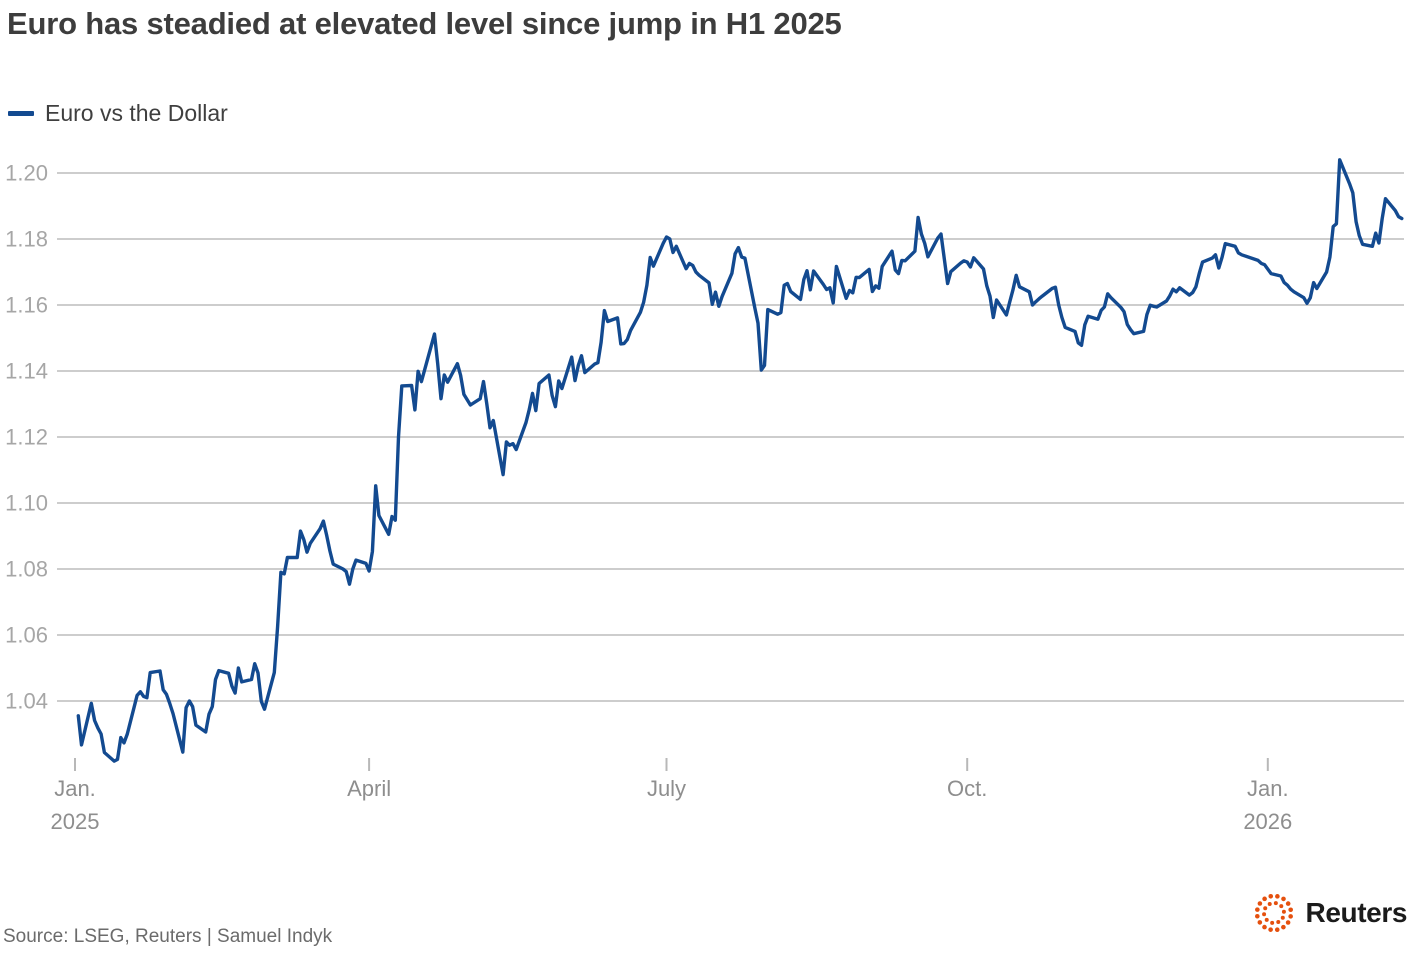 Image resolution: width=1420 pixels, height=956 pixels. Describe the element at coordinates (1273, 913) in the screenshot. I see `reuters-logo-mark-icon` at that location.